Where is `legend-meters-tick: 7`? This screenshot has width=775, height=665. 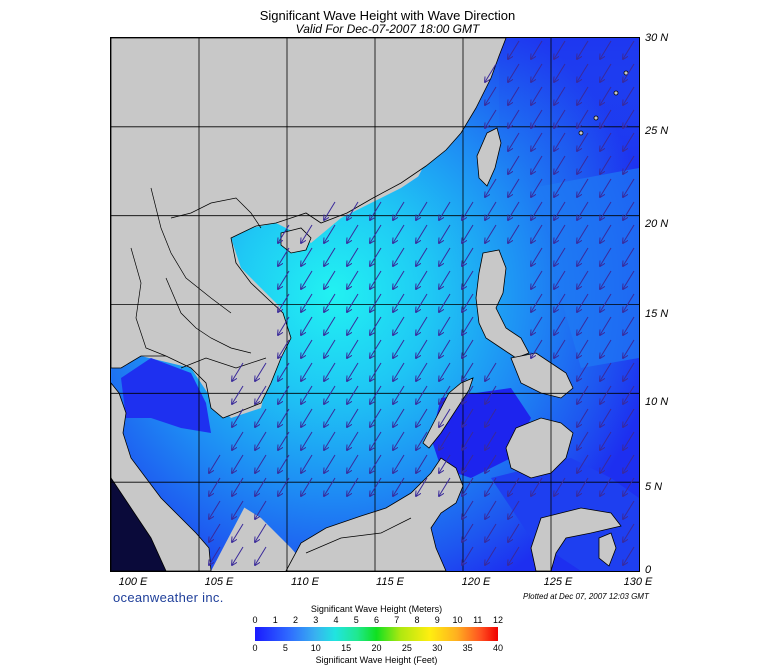 legend-meters-tick: 7 is located at coordinates (397, 620).